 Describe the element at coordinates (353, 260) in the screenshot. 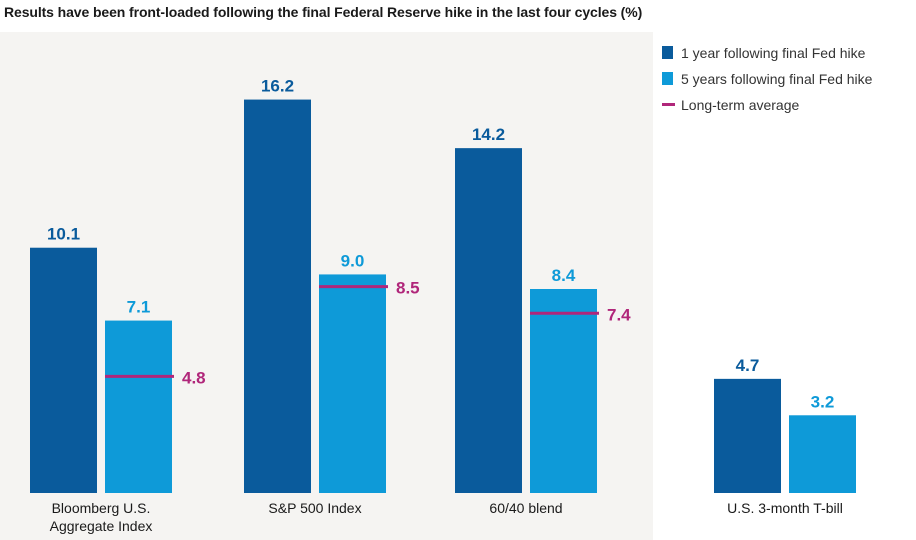

I see `data-label-5yr-cat1: 9.0` at that location.